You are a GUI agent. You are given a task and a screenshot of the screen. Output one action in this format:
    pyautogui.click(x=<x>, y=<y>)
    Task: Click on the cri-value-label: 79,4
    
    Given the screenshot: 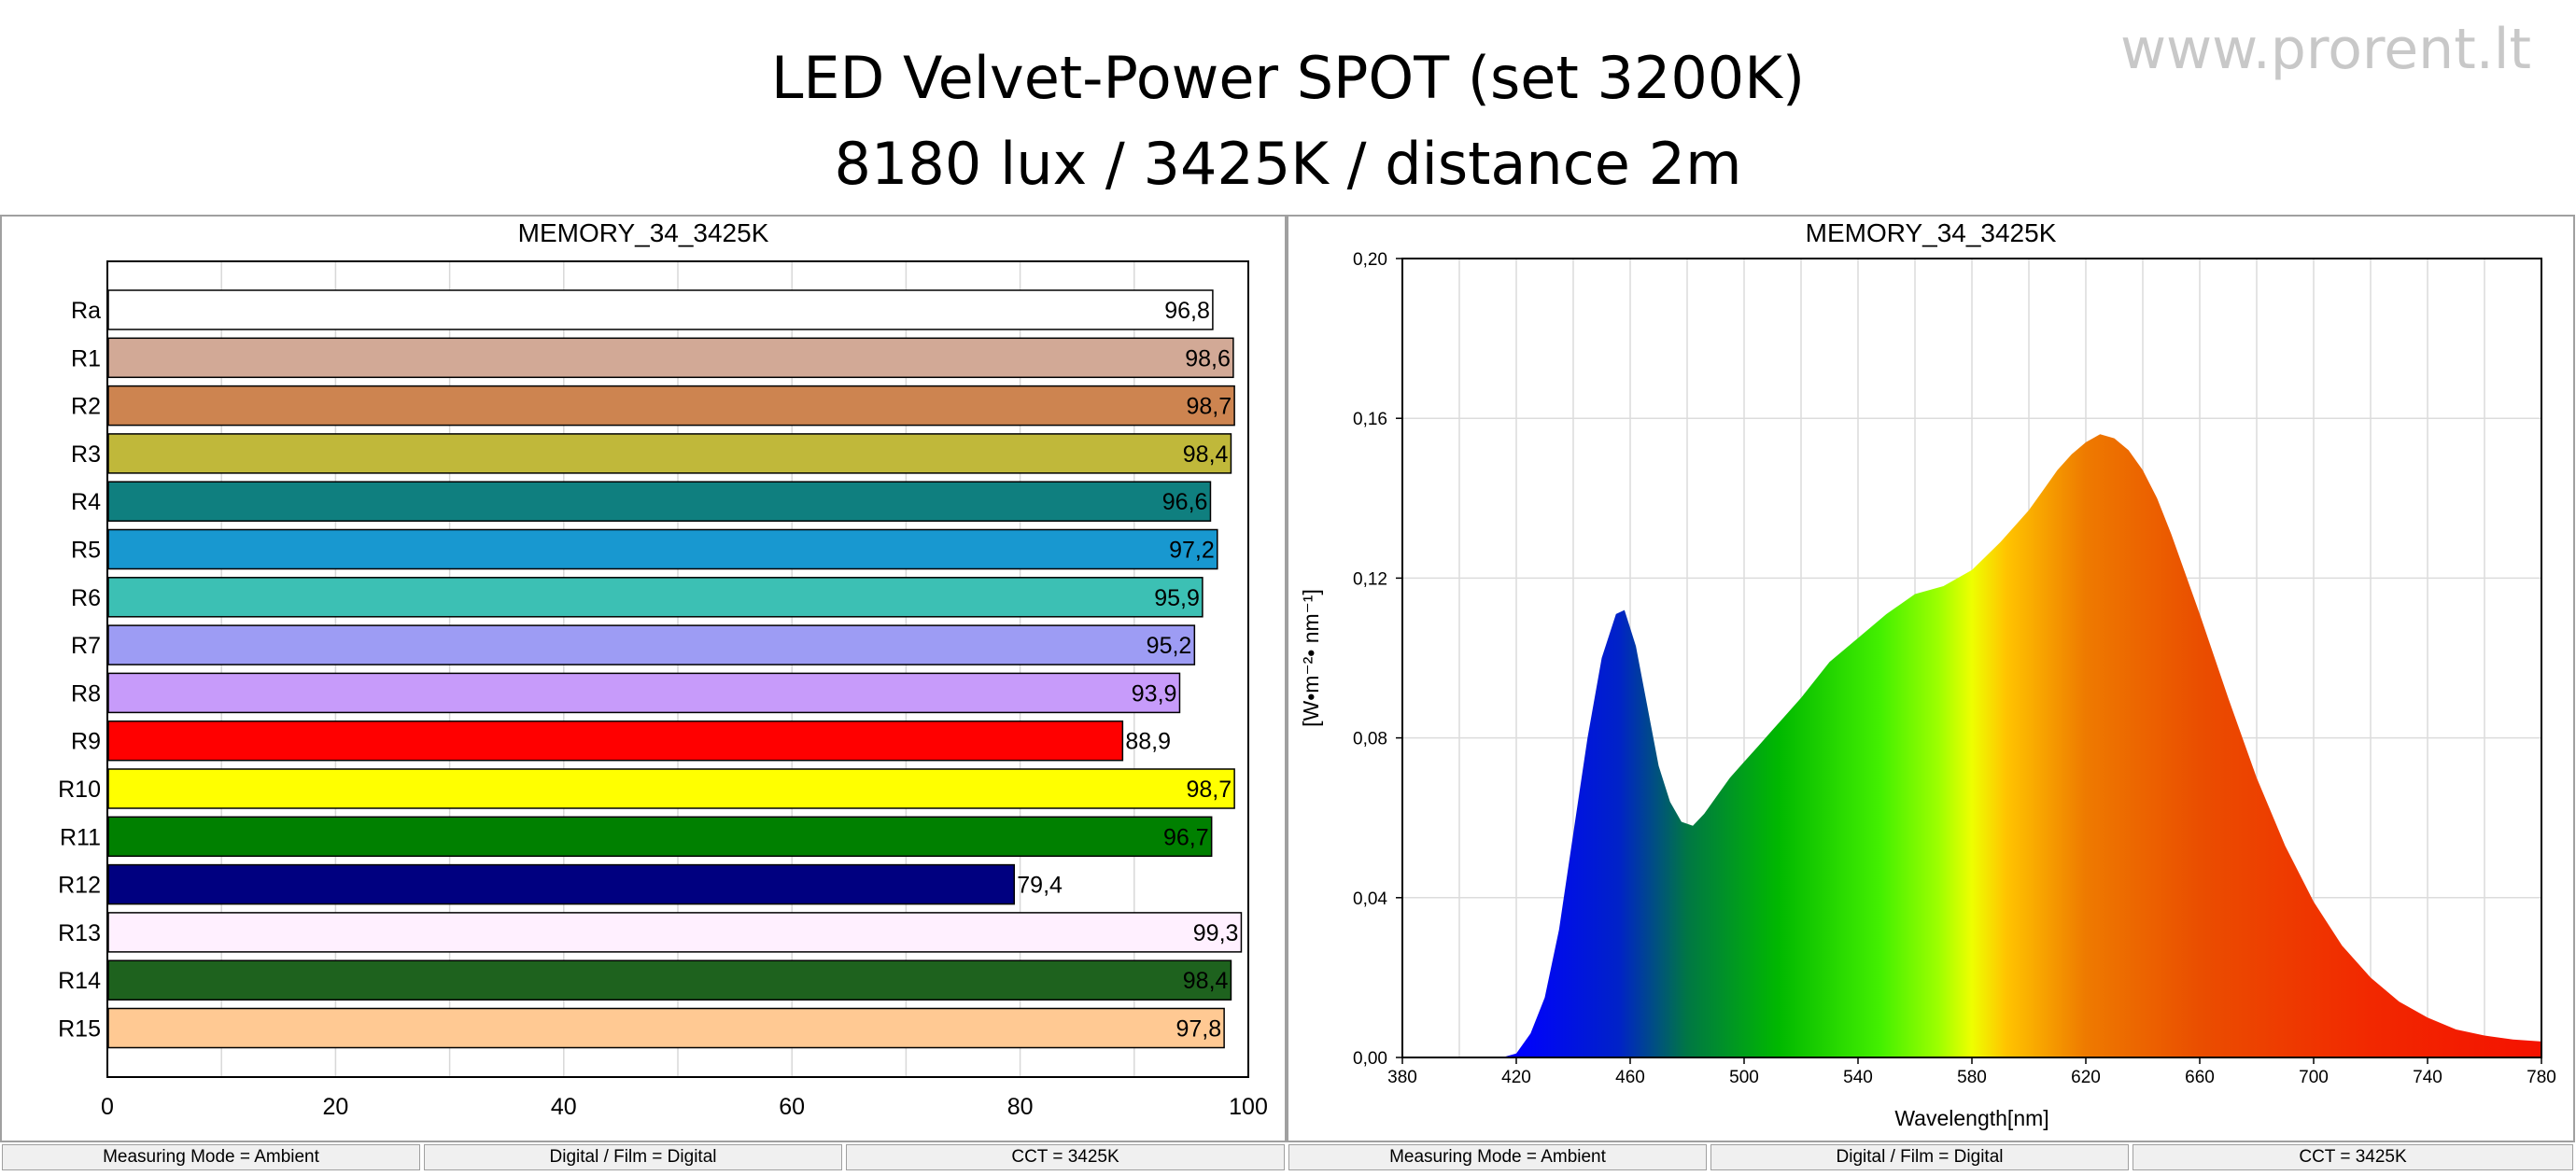 What is the action you would take?
    pyautogui.click(x=1040, y=886)
    